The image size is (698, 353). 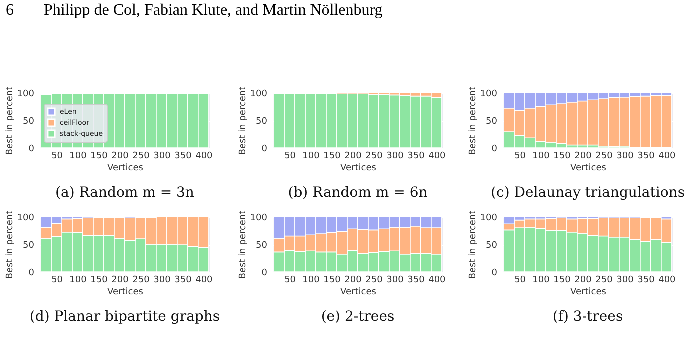 What do you see at coordinates (588, 317) in the screenshot?
I see `text: (f) 3-trees` at bounding box center [588, 317].